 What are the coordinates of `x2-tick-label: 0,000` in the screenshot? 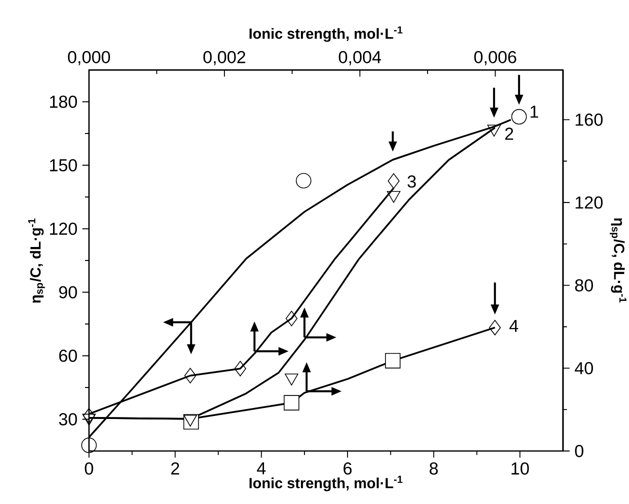 It's located at (89, 58).